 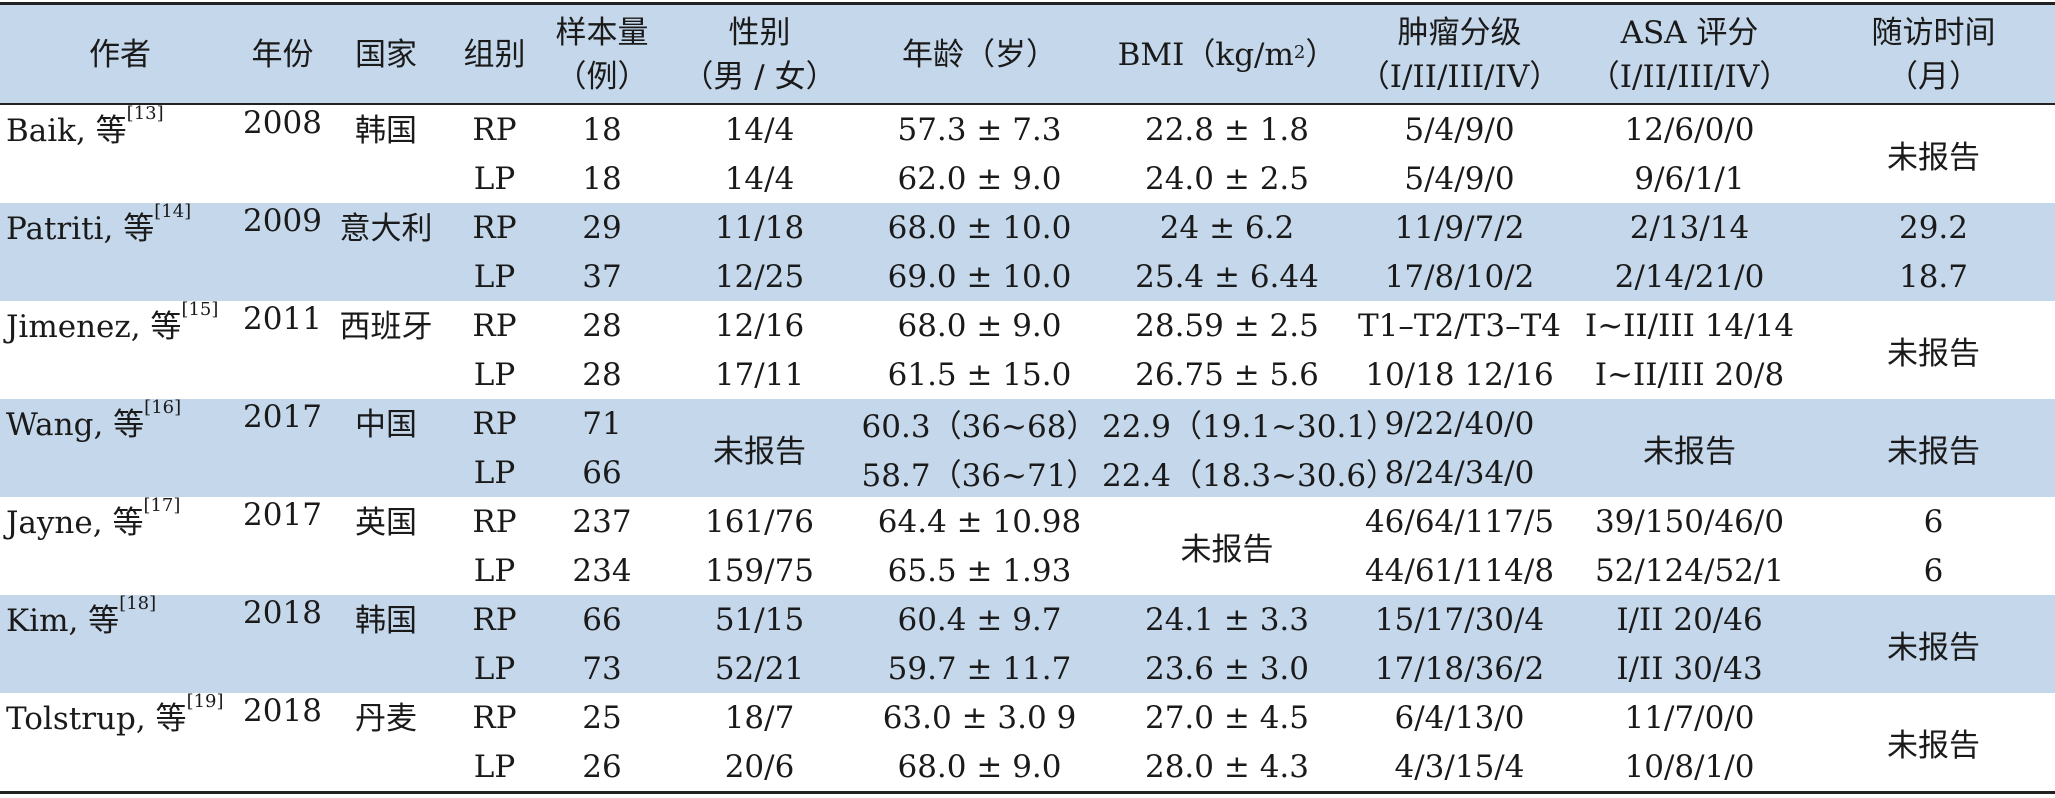 I want to click on sex-cell: 12/16, so click(x=759, y=325).